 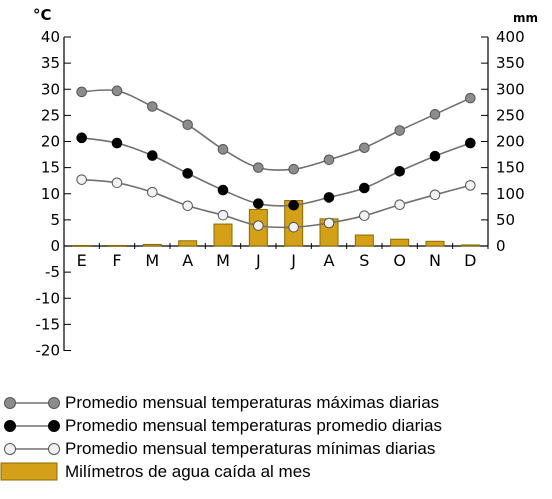 What do you see at coordinates (505, 220) in the screenshot?
I see `right-tick-label: 50` at bounding box center [505, 220].